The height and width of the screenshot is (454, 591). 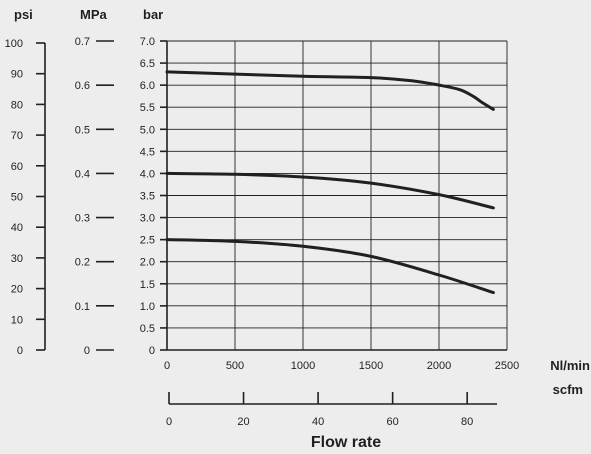 I want to click on psi-tick-label: 100, so click(x=14, y=44).